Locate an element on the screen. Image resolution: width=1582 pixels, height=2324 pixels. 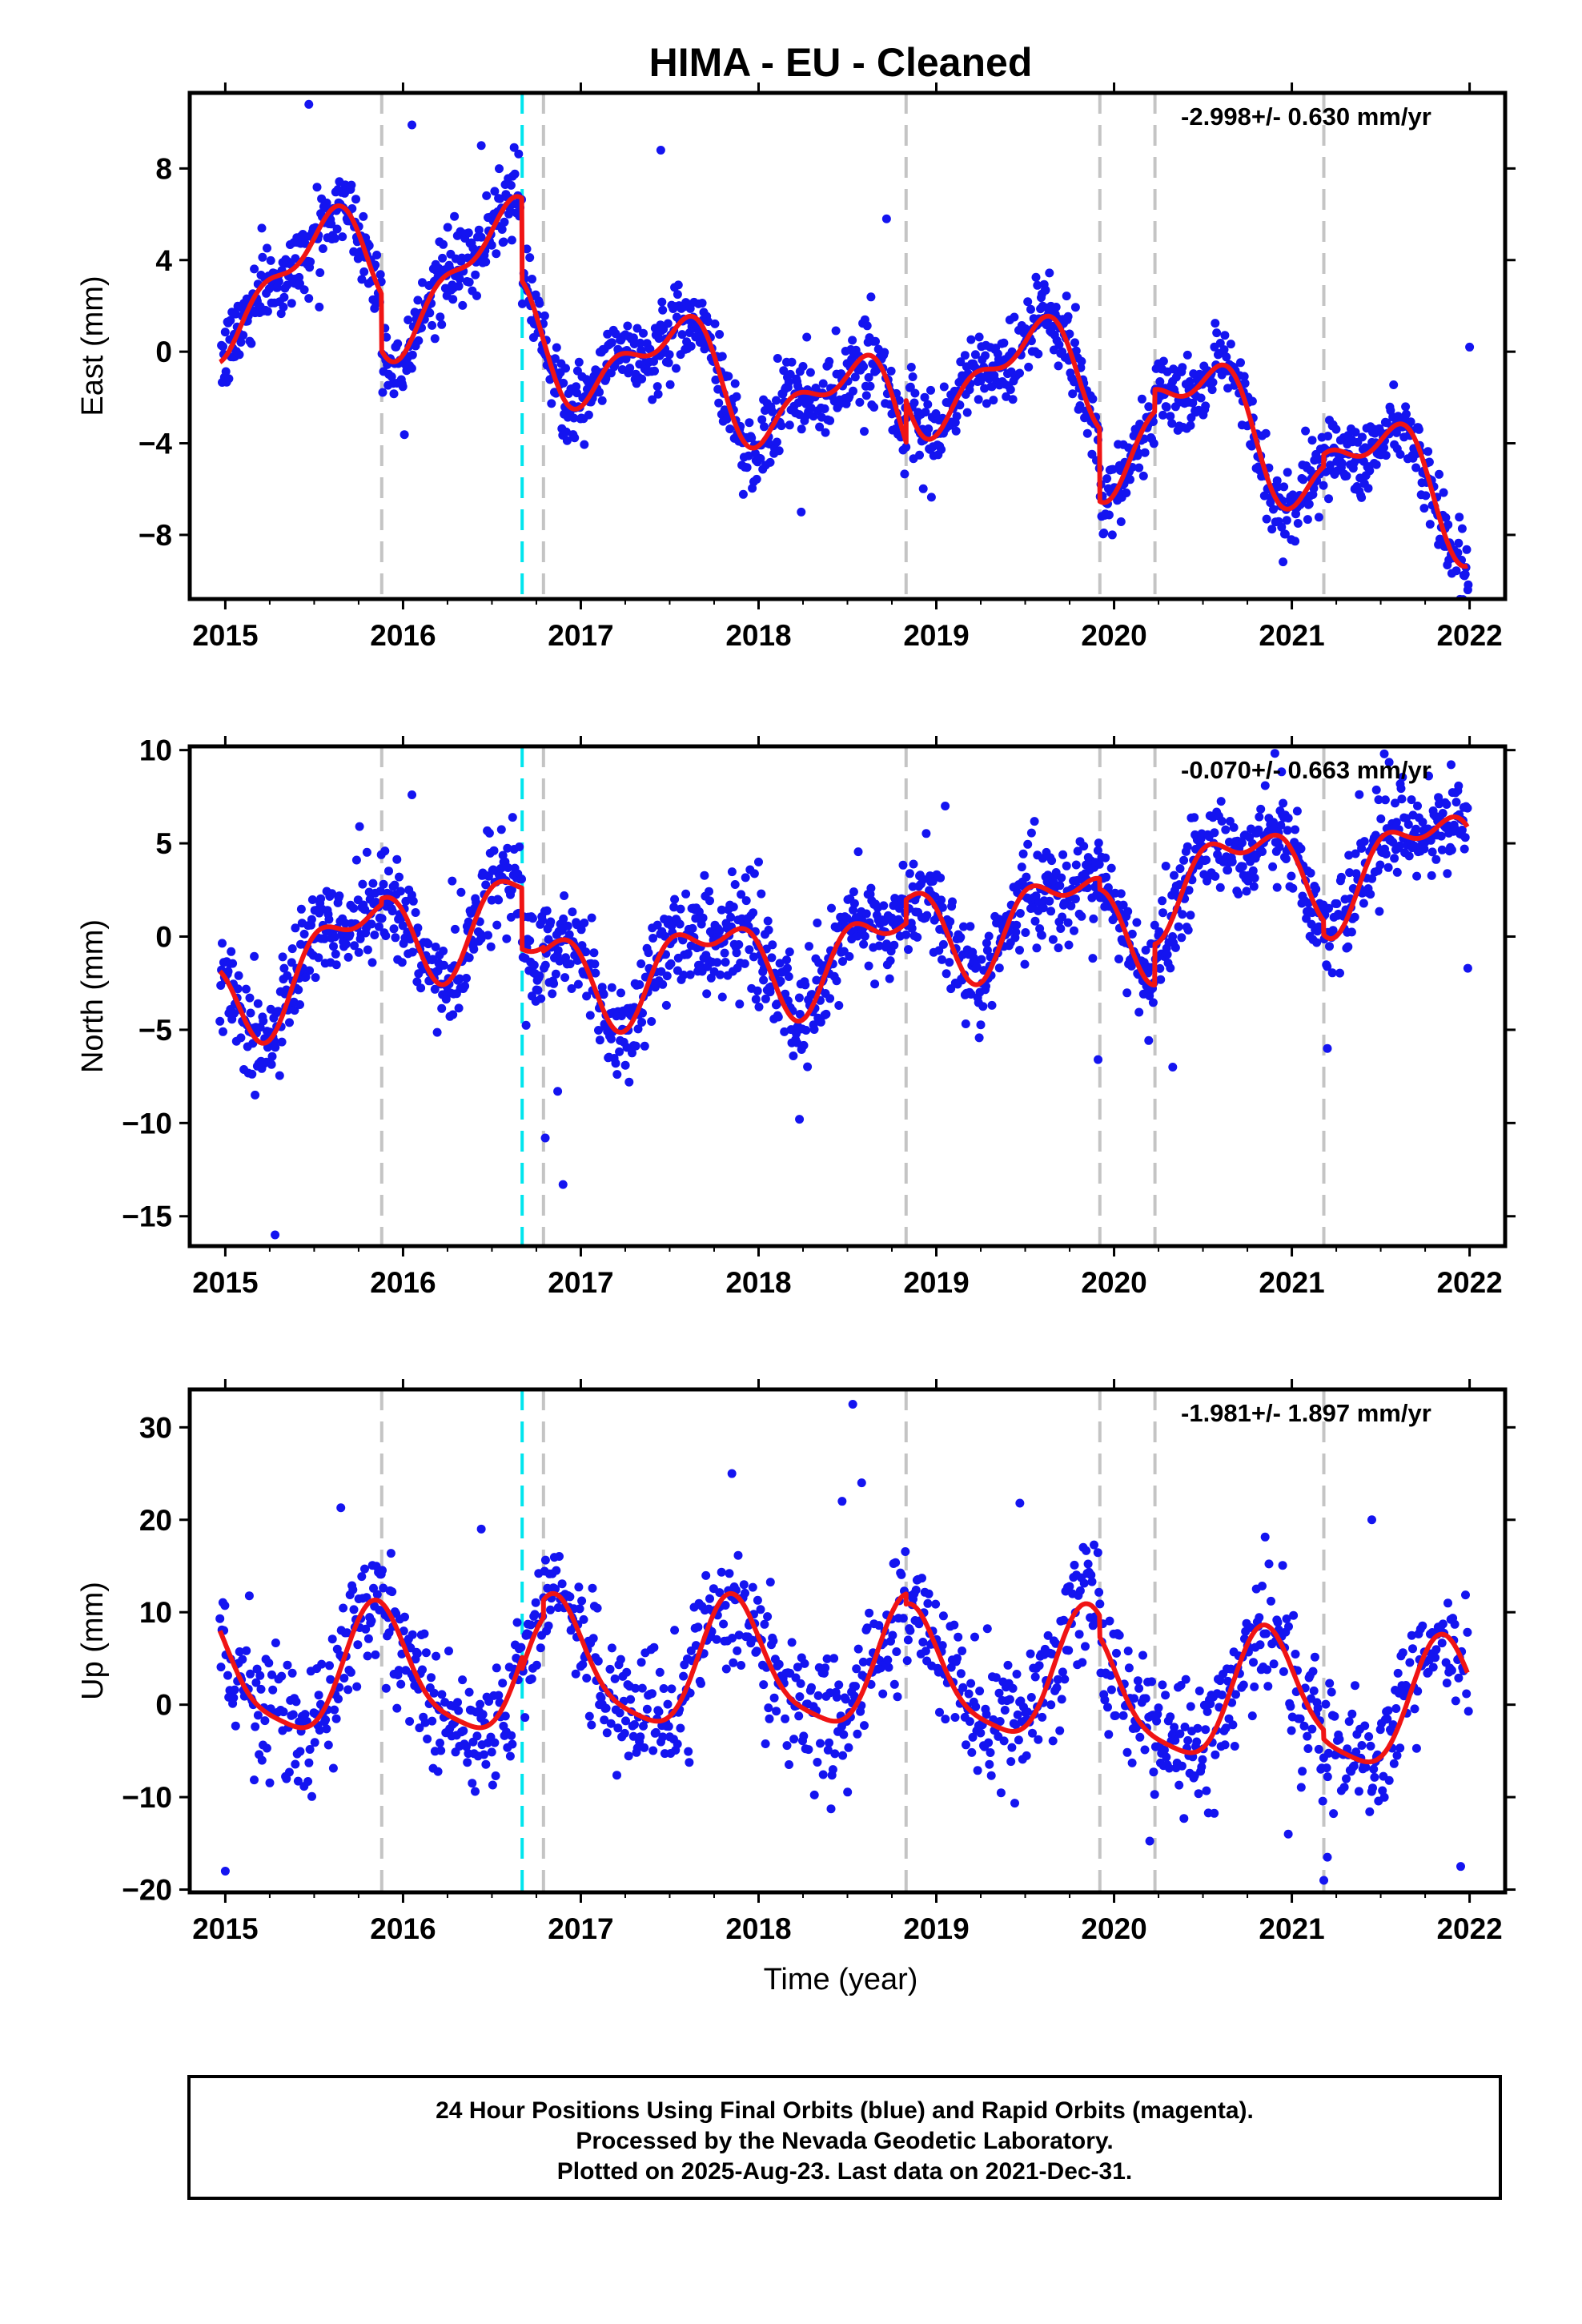
east-outlier-point is located at coordinates (801, 512).